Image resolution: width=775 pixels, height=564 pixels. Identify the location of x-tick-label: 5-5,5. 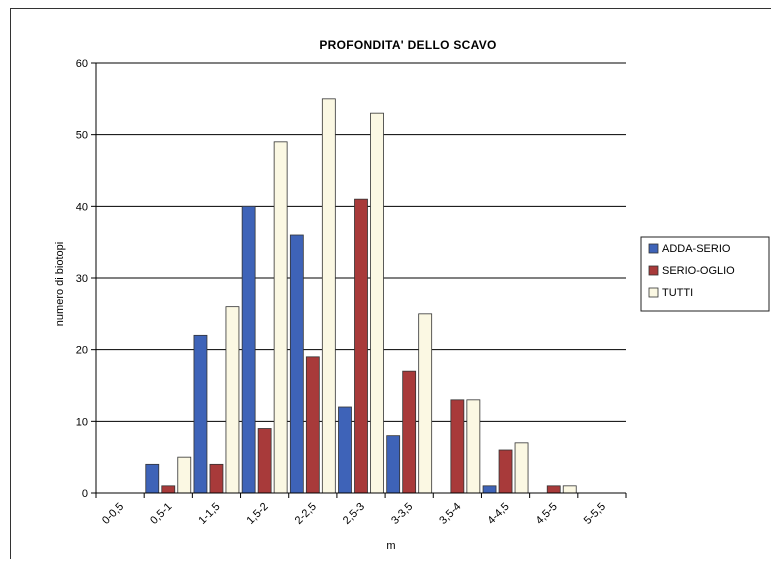
(595, 514).